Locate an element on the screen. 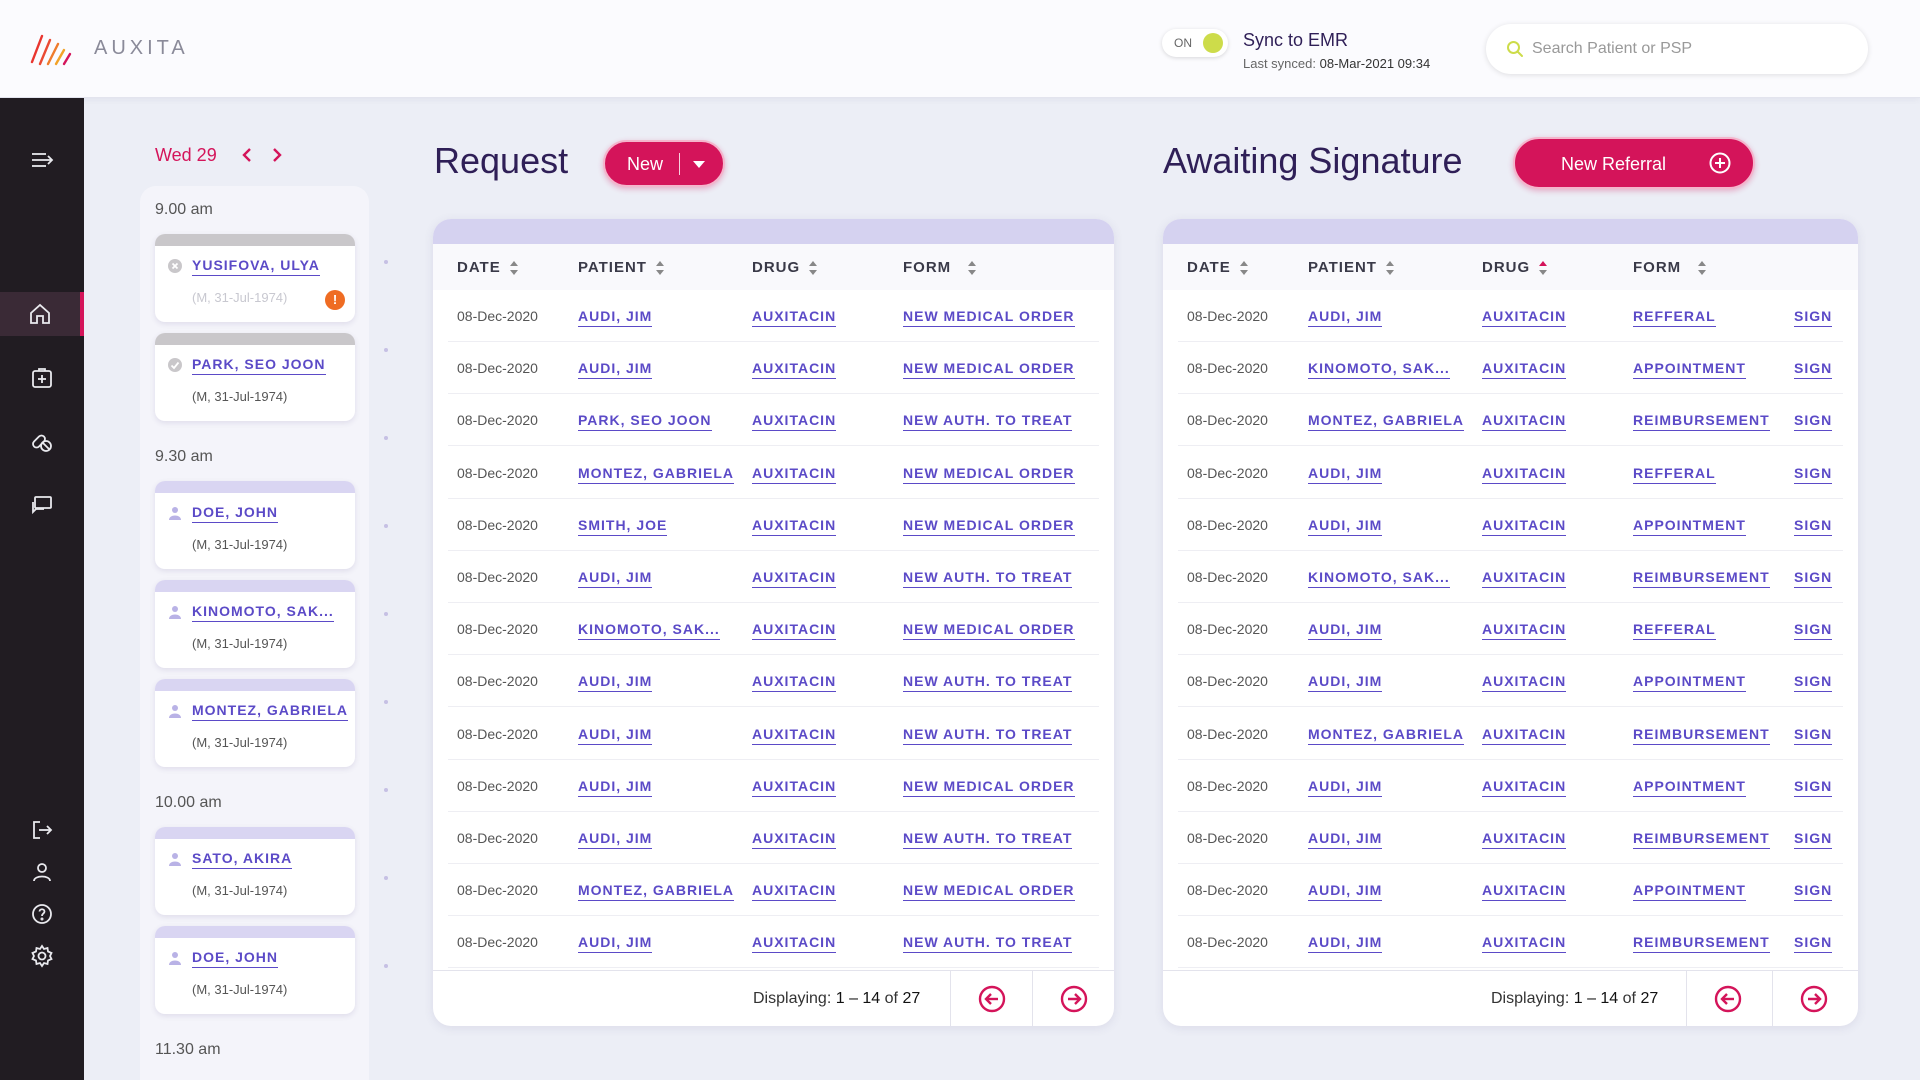 The height and width of the screenshot is (1080, 1920). request-prev-page-button is located at coordinates (991, 998).